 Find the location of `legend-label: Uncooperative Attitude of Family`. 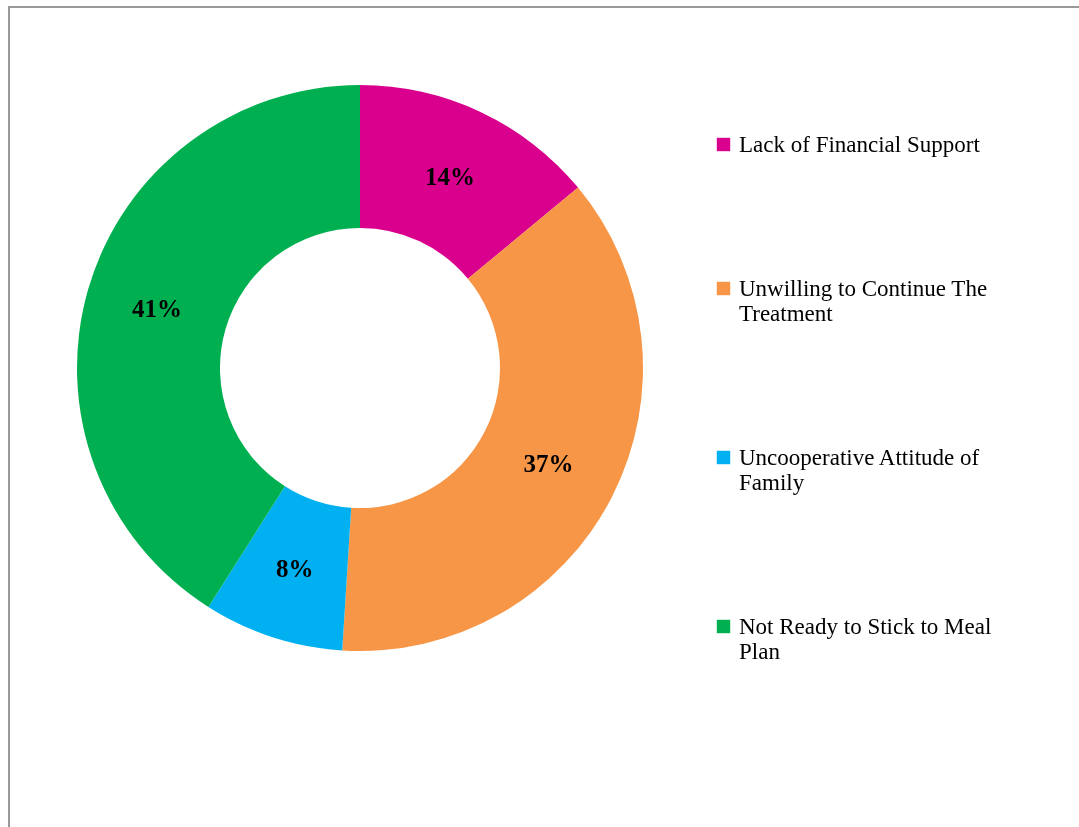

legend-label: Uncooperative Attitude of Family is located at coordinates (859, 469).